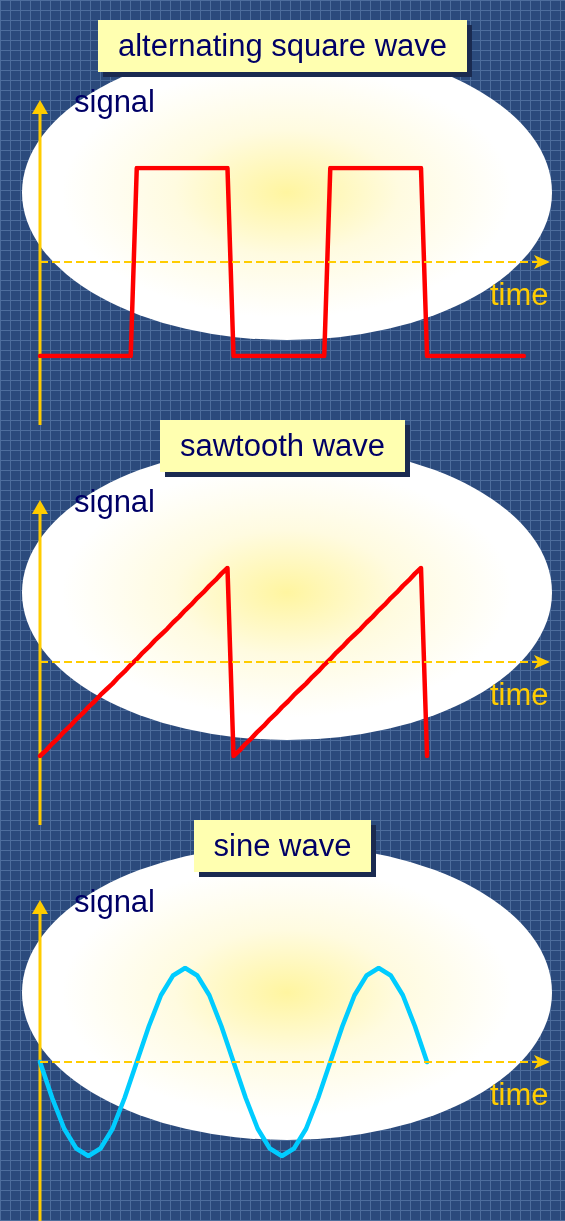 The height and width of the screenshot is (1221, 565). I want to click on chart-title: sine wave, so click(282, 846).